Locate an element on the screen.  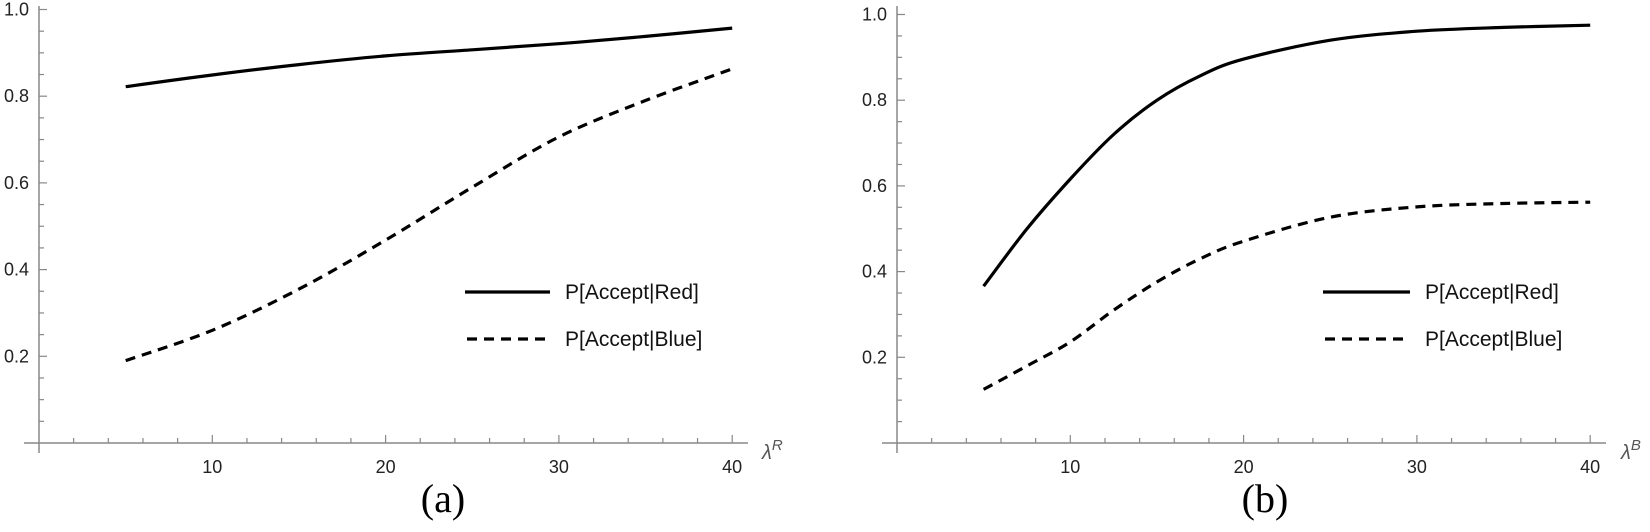
legend-a: P[Accept|Red] P[Accept|Blue] is located at coordinates (583, 316).